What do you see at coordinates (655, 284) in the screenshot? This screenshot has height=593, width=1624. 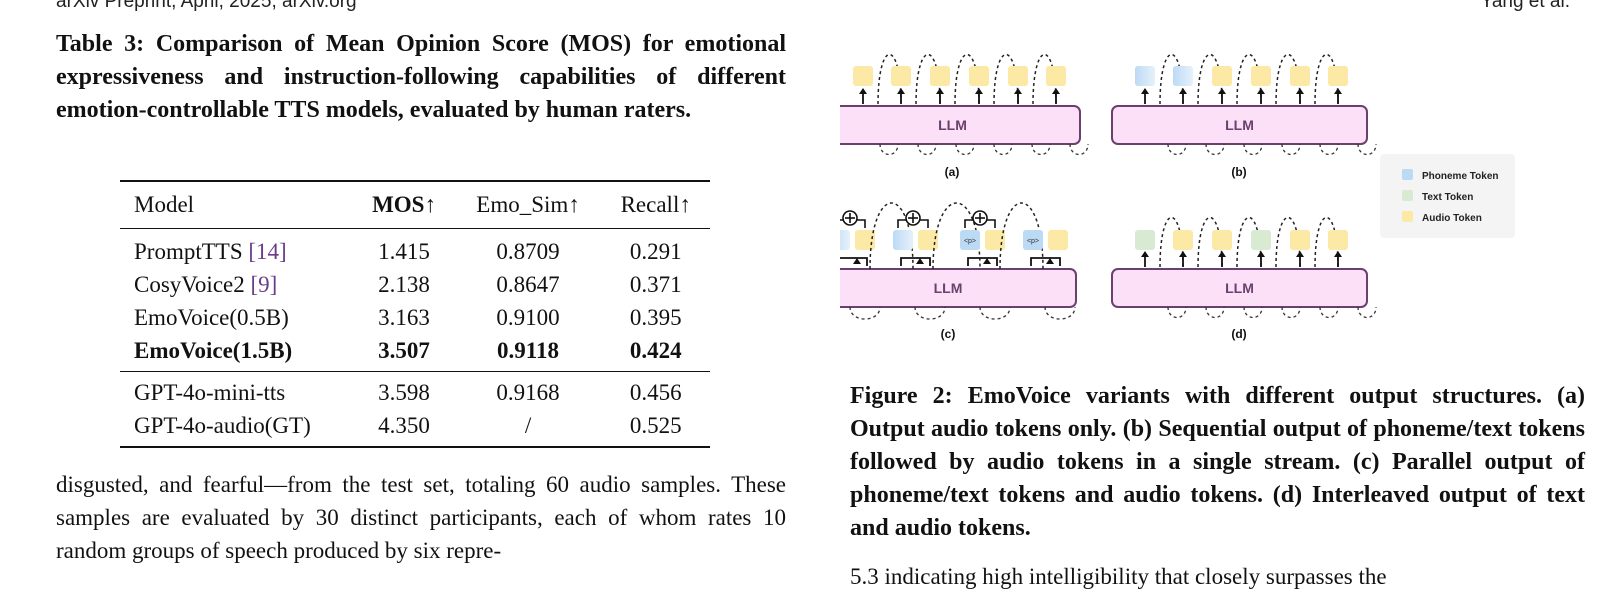 I see `recall-cell: 0.371` at bounding box center [655, 284].